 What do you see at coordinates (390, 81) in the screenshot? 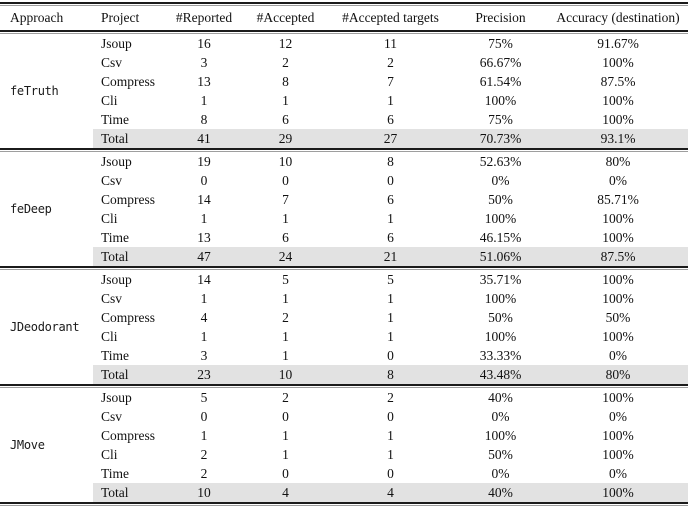
I see `targets-cell: 7` at bounding box center [390, 81].